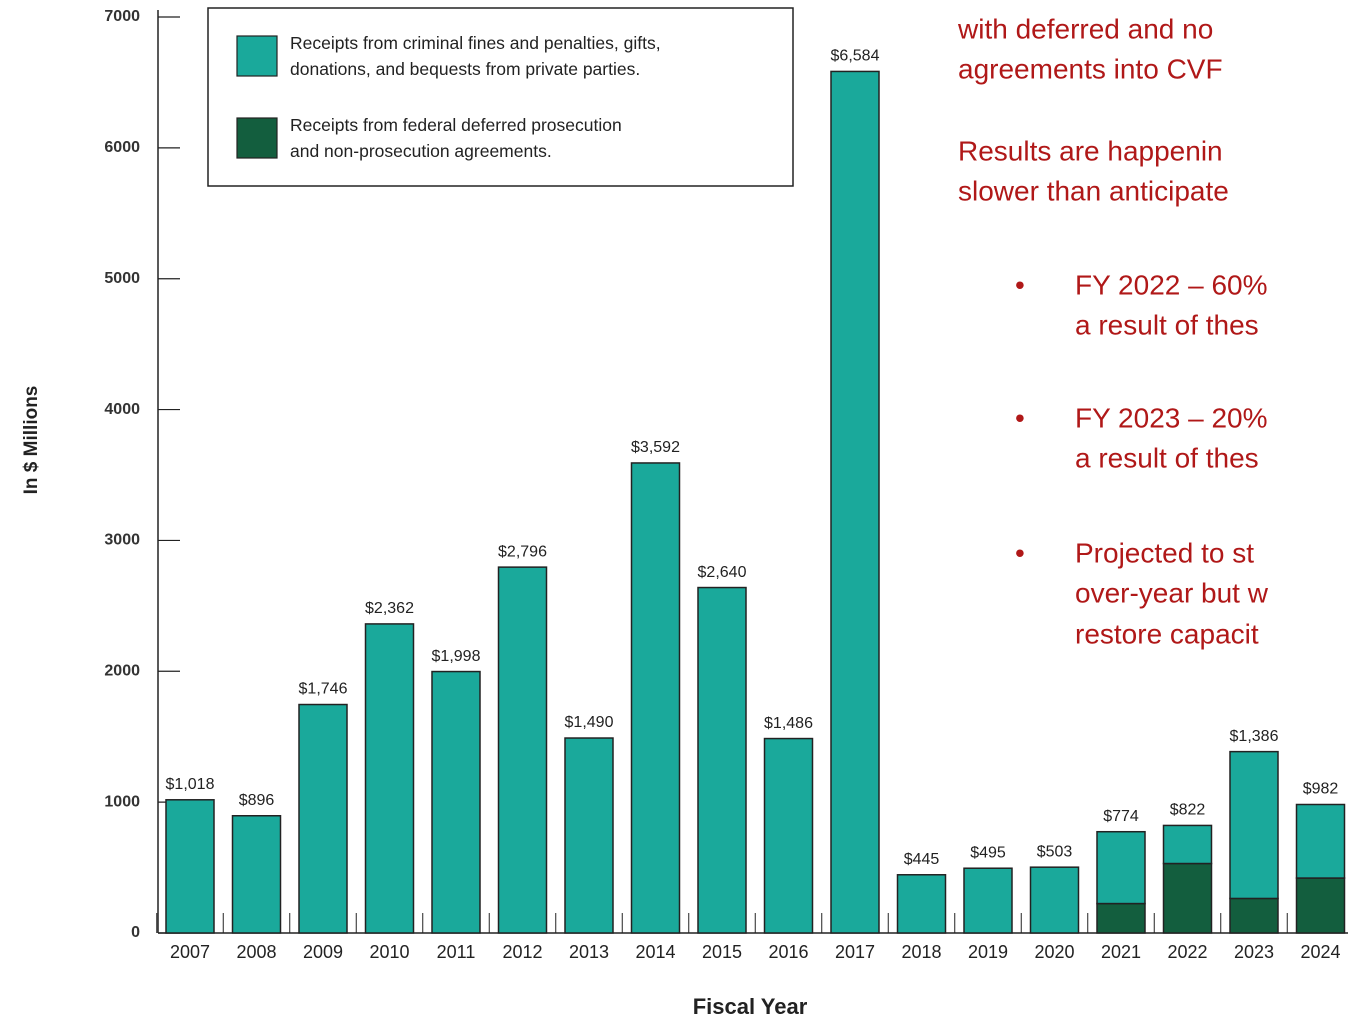 The image size is (1348, 1020). What do you see at coordinates (1321, 789) in the screenshot?
I see `total-label: $982` at bounding box center [1321, 789].